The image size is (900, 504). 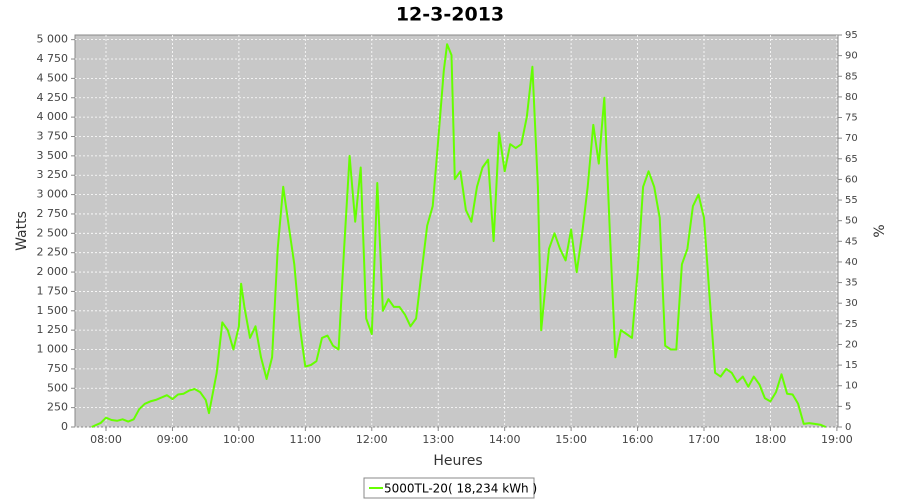 What do you see at coordinates (64, 426) in the screenshot?
I see `y-tick-label: 0` at bounding box center [64, 426].